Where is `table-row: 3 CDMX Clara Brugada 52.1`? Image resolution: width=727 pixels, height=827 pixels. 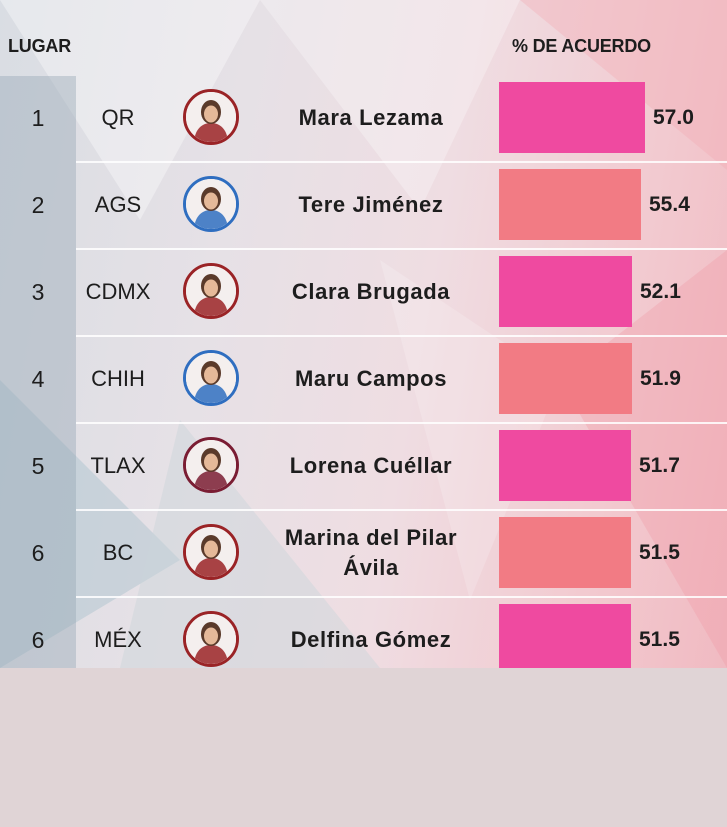 table-row: 3 CDMX Clara Brugada 52.1 is located at coordinates (363, 292).